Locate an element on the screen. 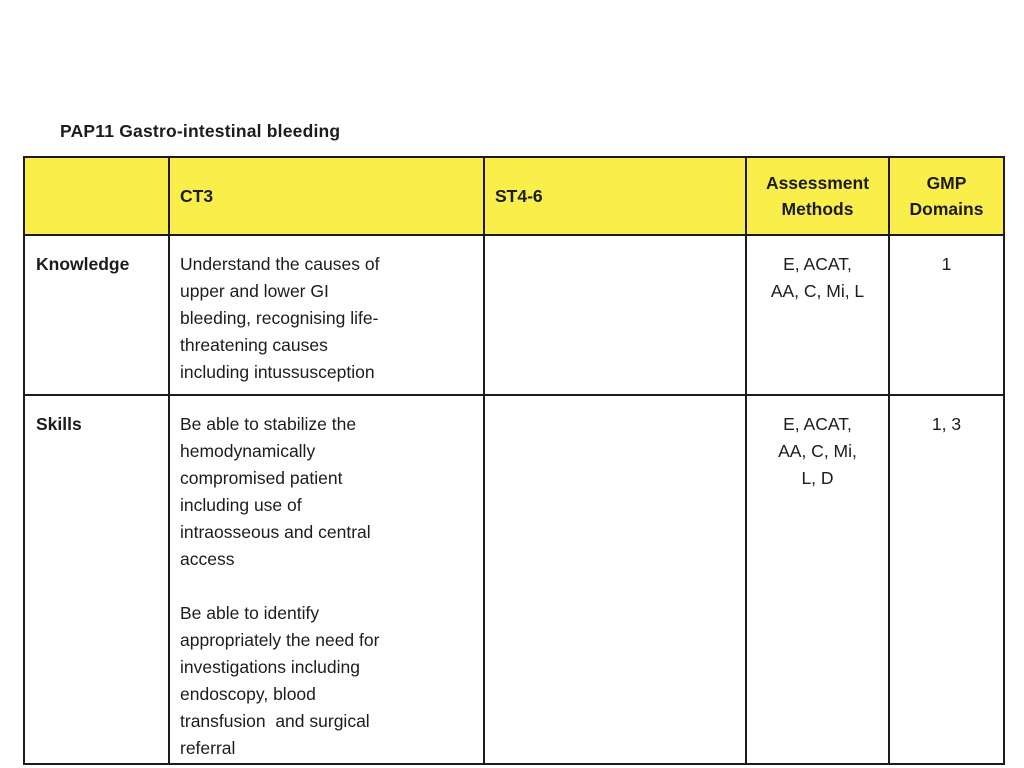 This screenshot has height=768, width=1024. header-gmp-domains: GMP Domains is located at coordinates (946, 196).